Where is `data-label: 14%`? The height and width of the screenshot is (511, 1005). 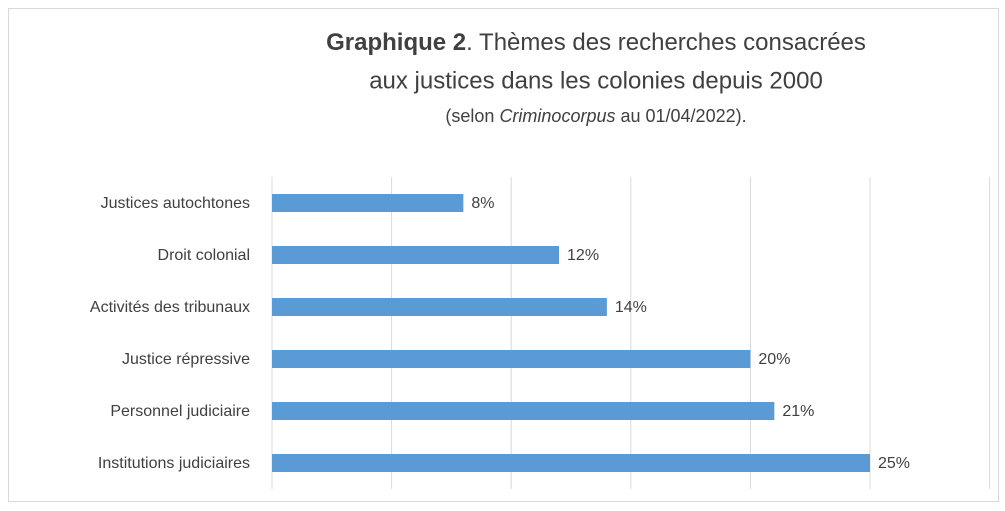
data-label: 14% is located at coordinates (631, 307).